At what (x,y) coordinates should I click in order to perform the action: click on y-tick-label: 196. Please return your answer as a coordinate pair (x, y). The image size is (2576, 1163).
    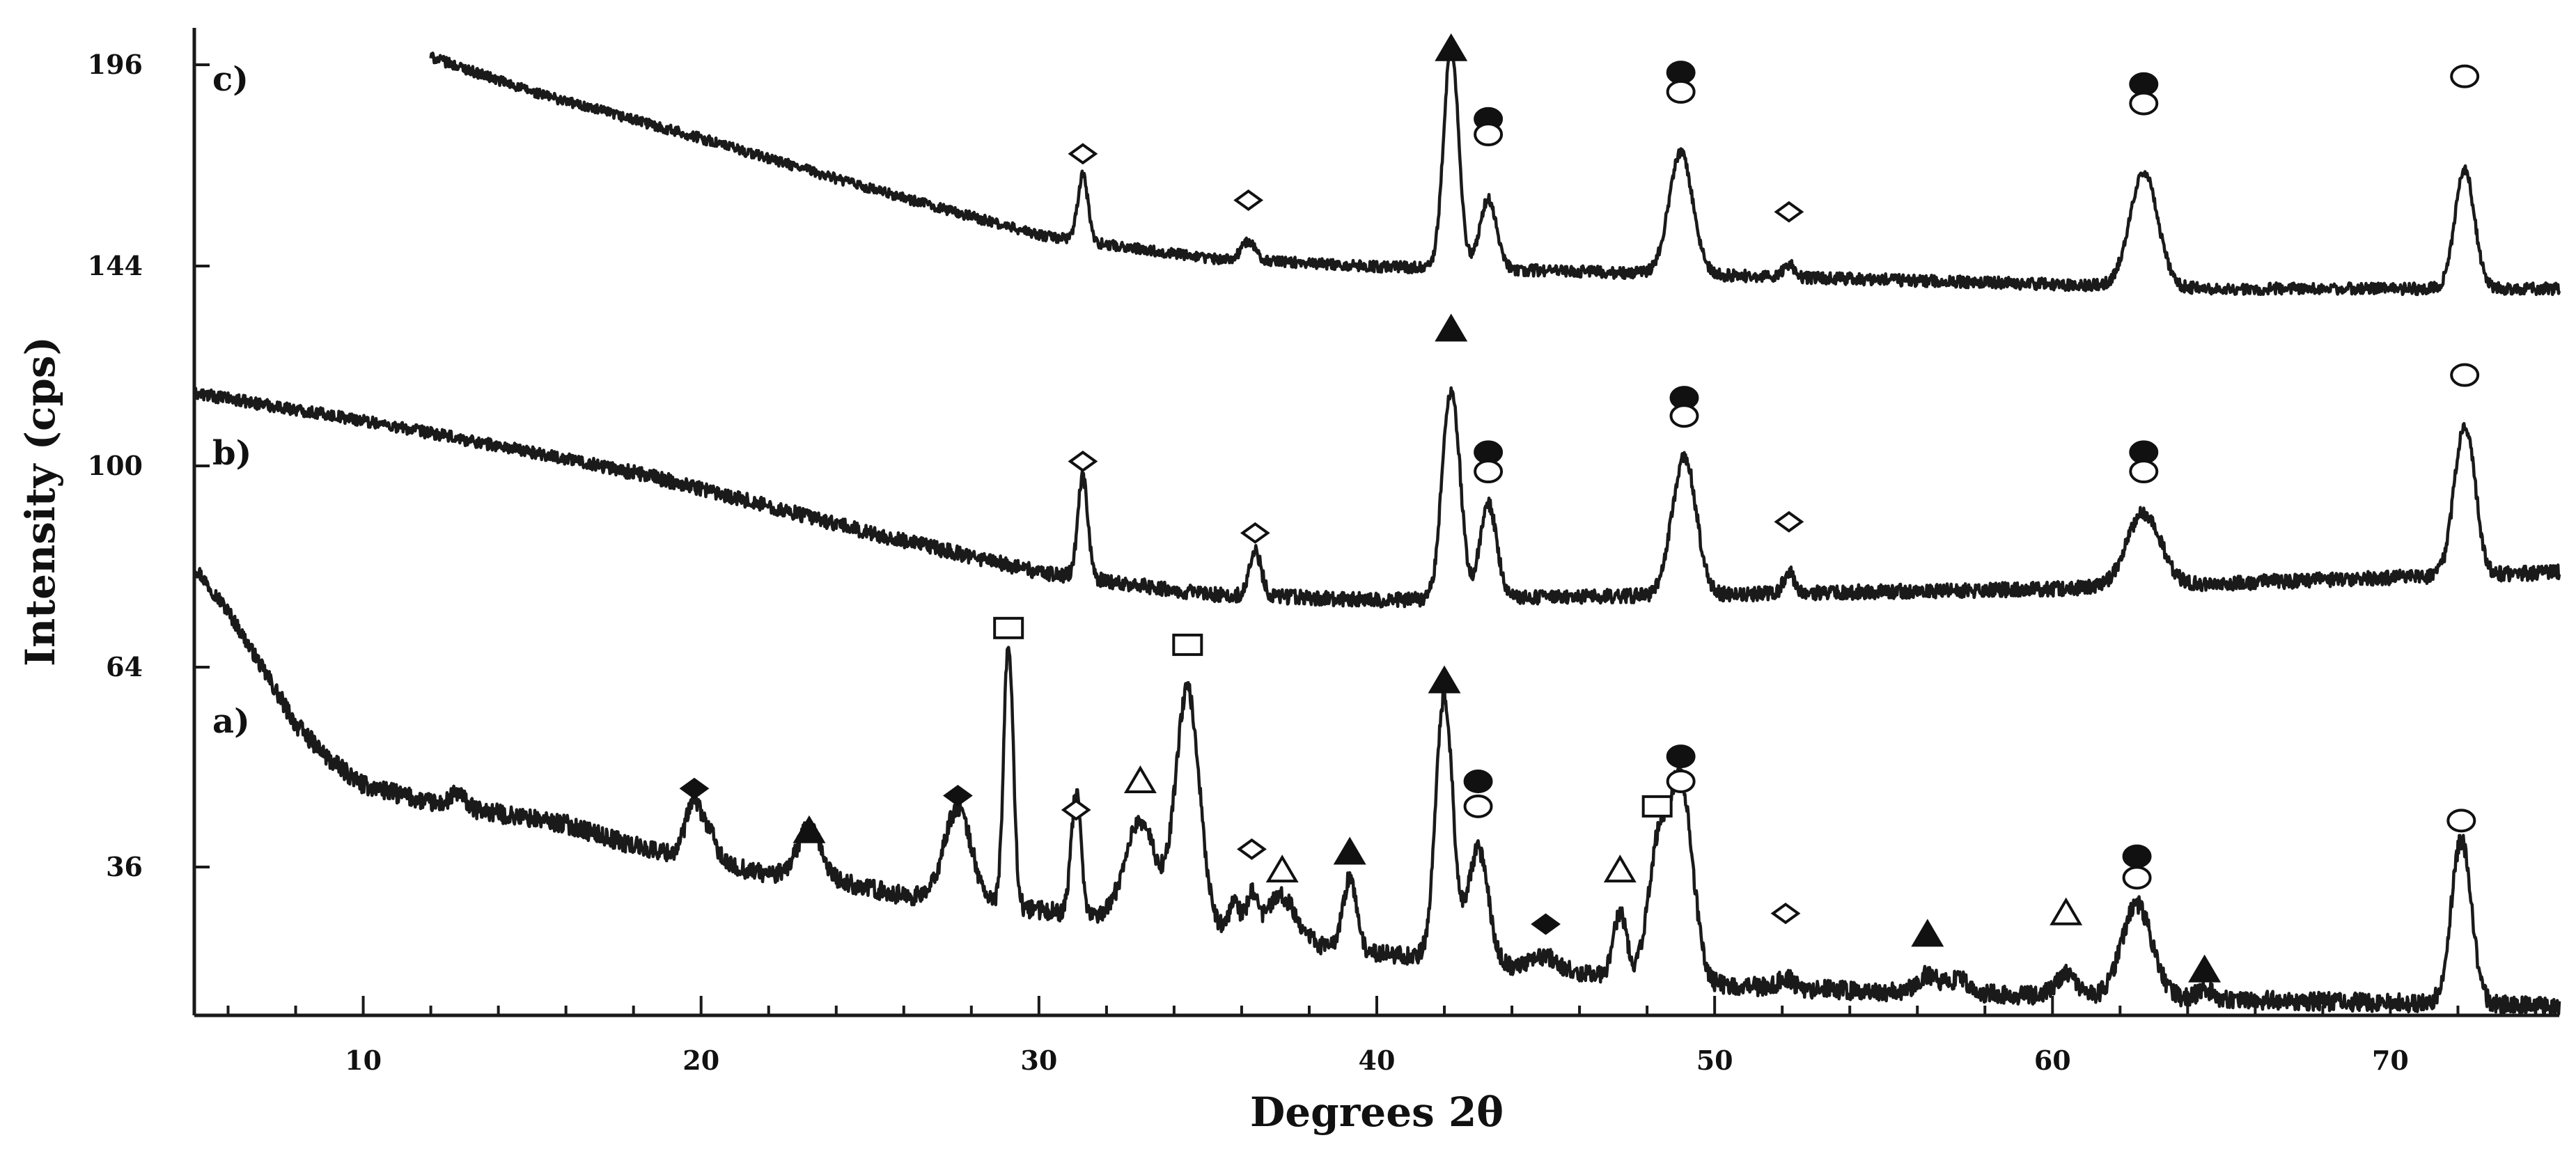
    Looking at the image, I should click on (115, 64).